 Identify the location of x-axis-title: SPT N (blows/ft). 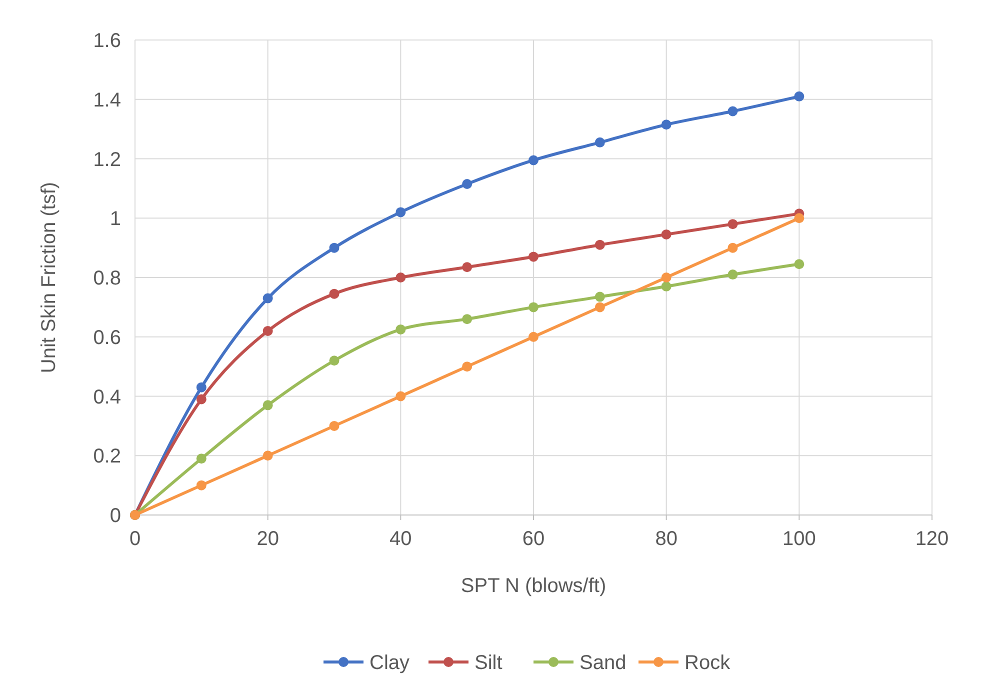
(533, 586).